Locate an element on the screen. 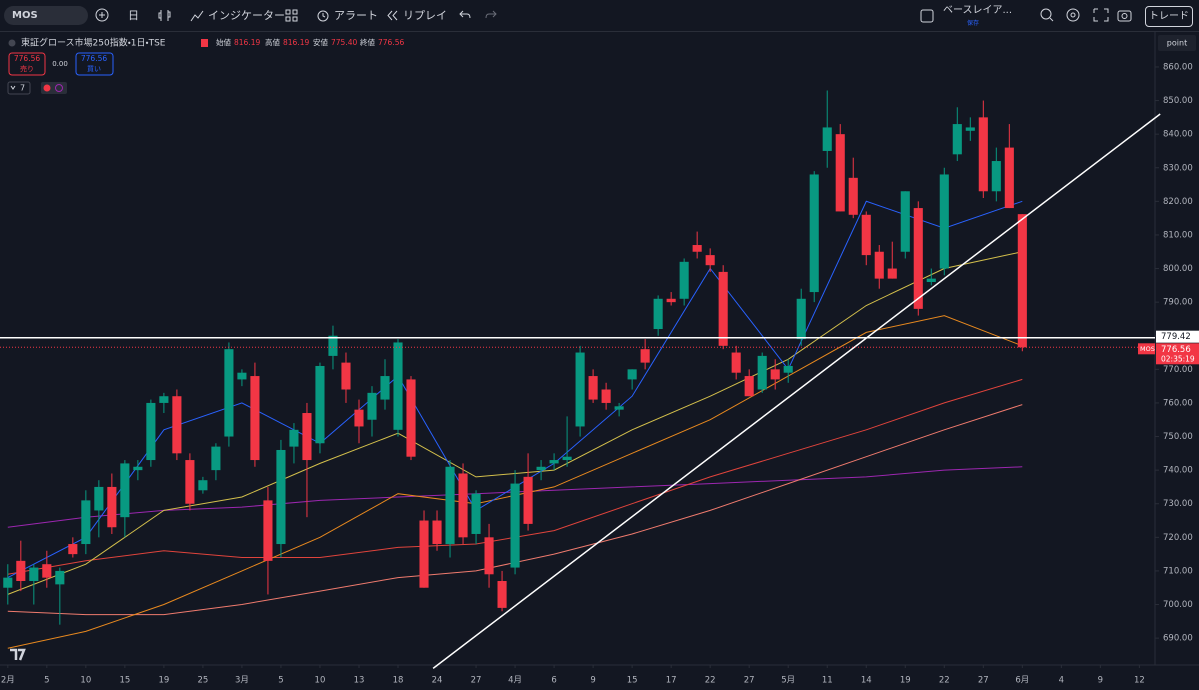 The height and width of the screenshot is (690, 1199). legend-title: 東証グロース市場250指数・1日・TSE is located at coordinates (93, 43).